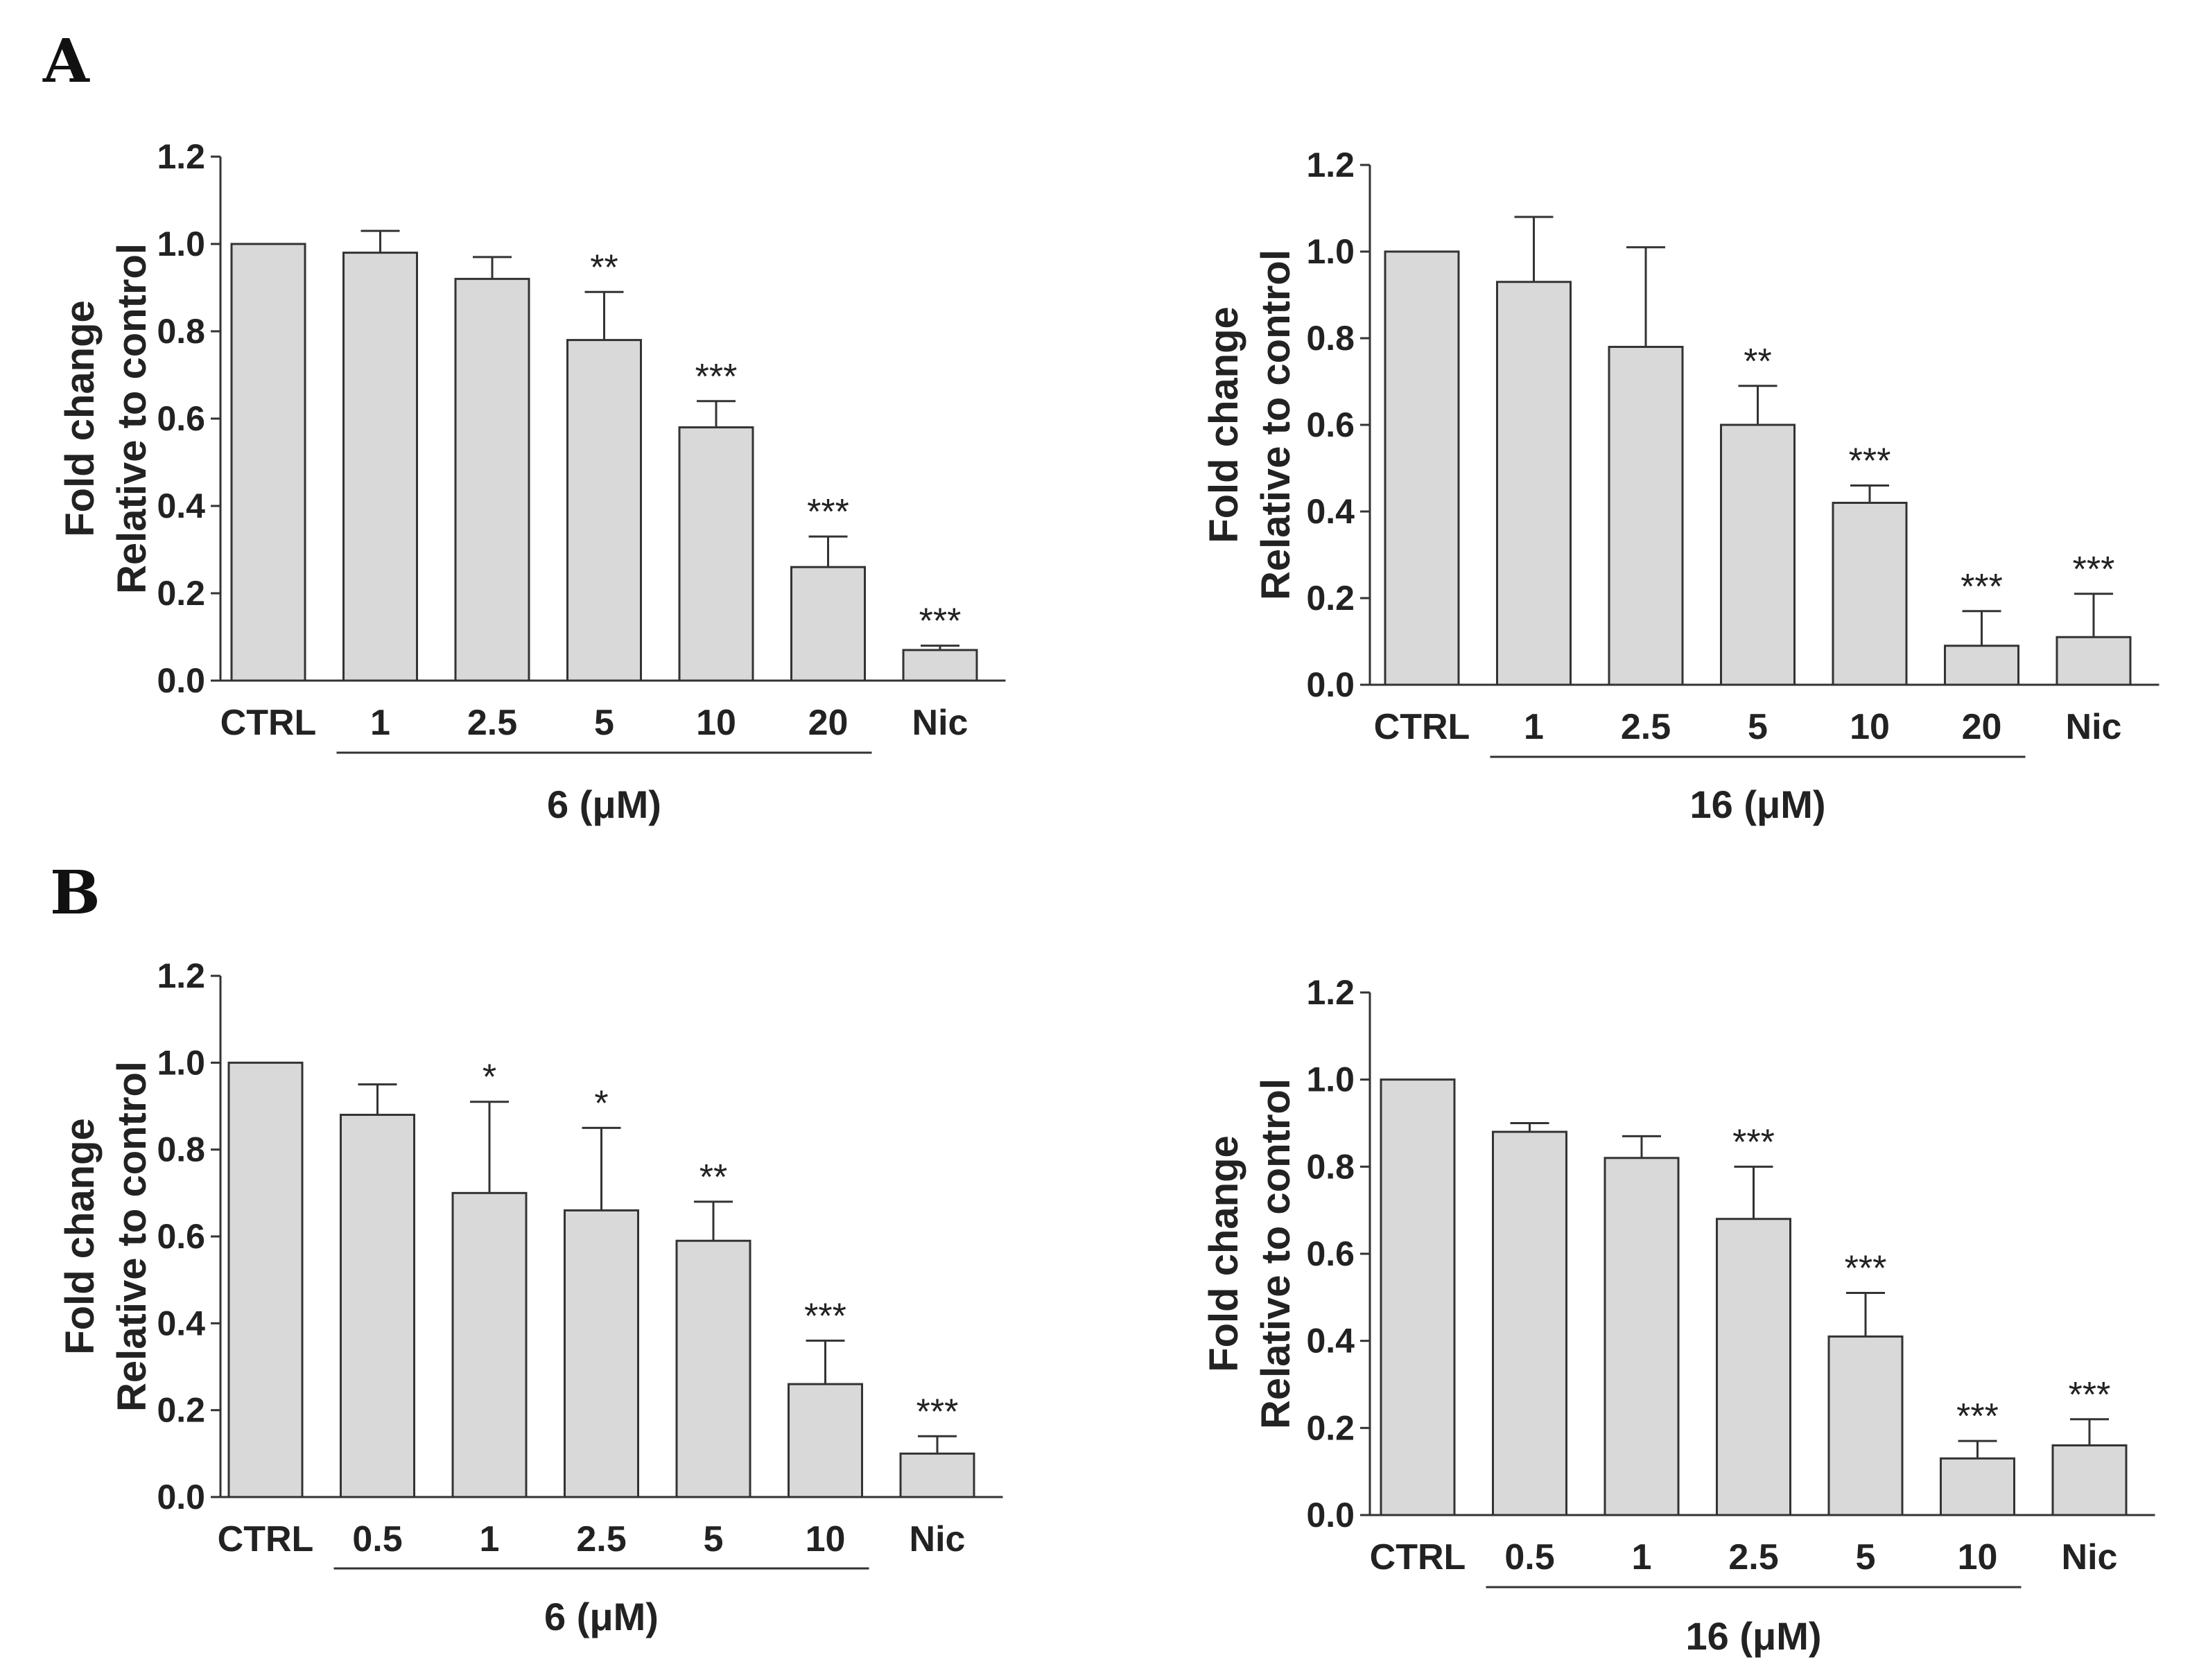  Describe the element at coordinates (75, 893) in the screenshot. I see `panel-letter-b: B` at that location.